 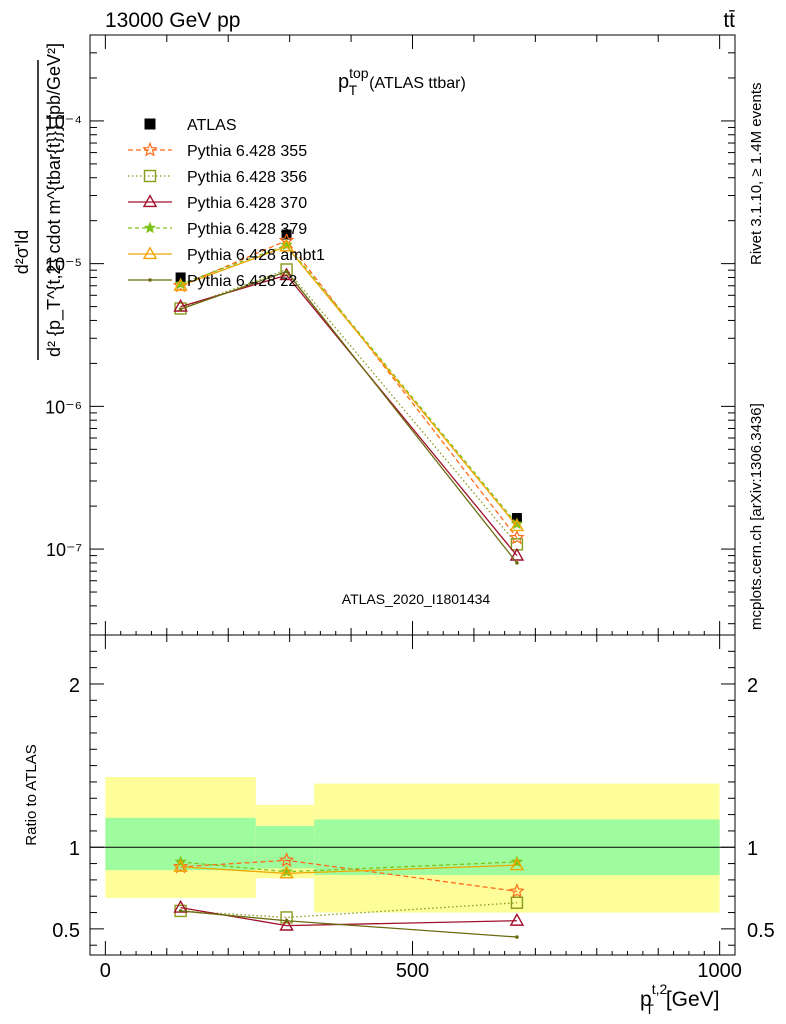 What do you see at coordinates (247, 229) in the screenshot?
I see `legend-label-p379: Pythia 6.428 379` at bounding box center [247, 229].